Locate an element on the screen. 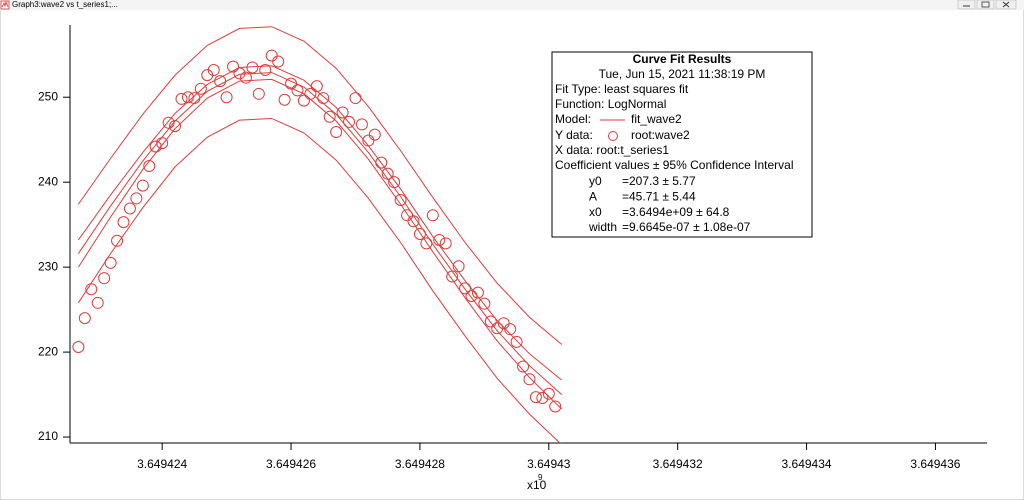 The image size is (1024, 500). close-glyph is located at coordinates (1006, 4).